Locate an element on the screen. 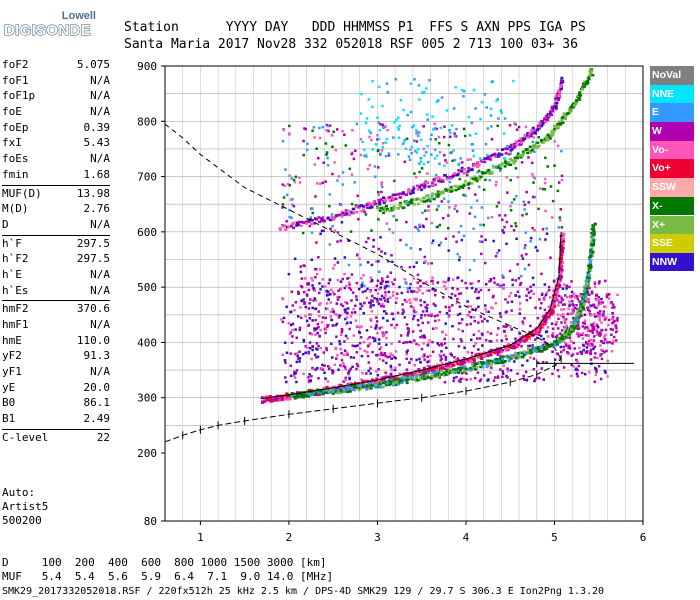 The width and height of the screenshot is (700, 600). y-tick-label: 800 is located at coordinates (147, 121).